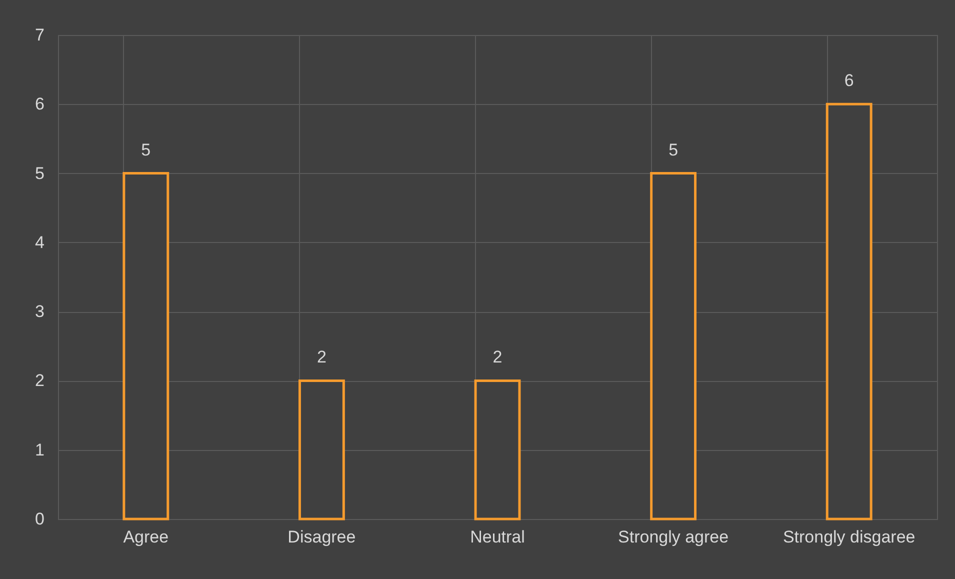  I want to click on x-tick-label: Strongly agree, so click(673, 537).